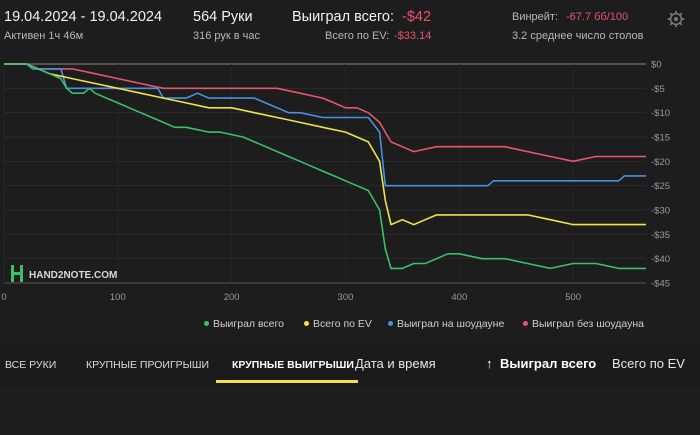 The image size is (700, 435). Describe the element at coordinates (148, 365) in the screenshot. I see `tab-big-losses: КРУПНЫЕ ПРОИГРЫШИ` at that location.